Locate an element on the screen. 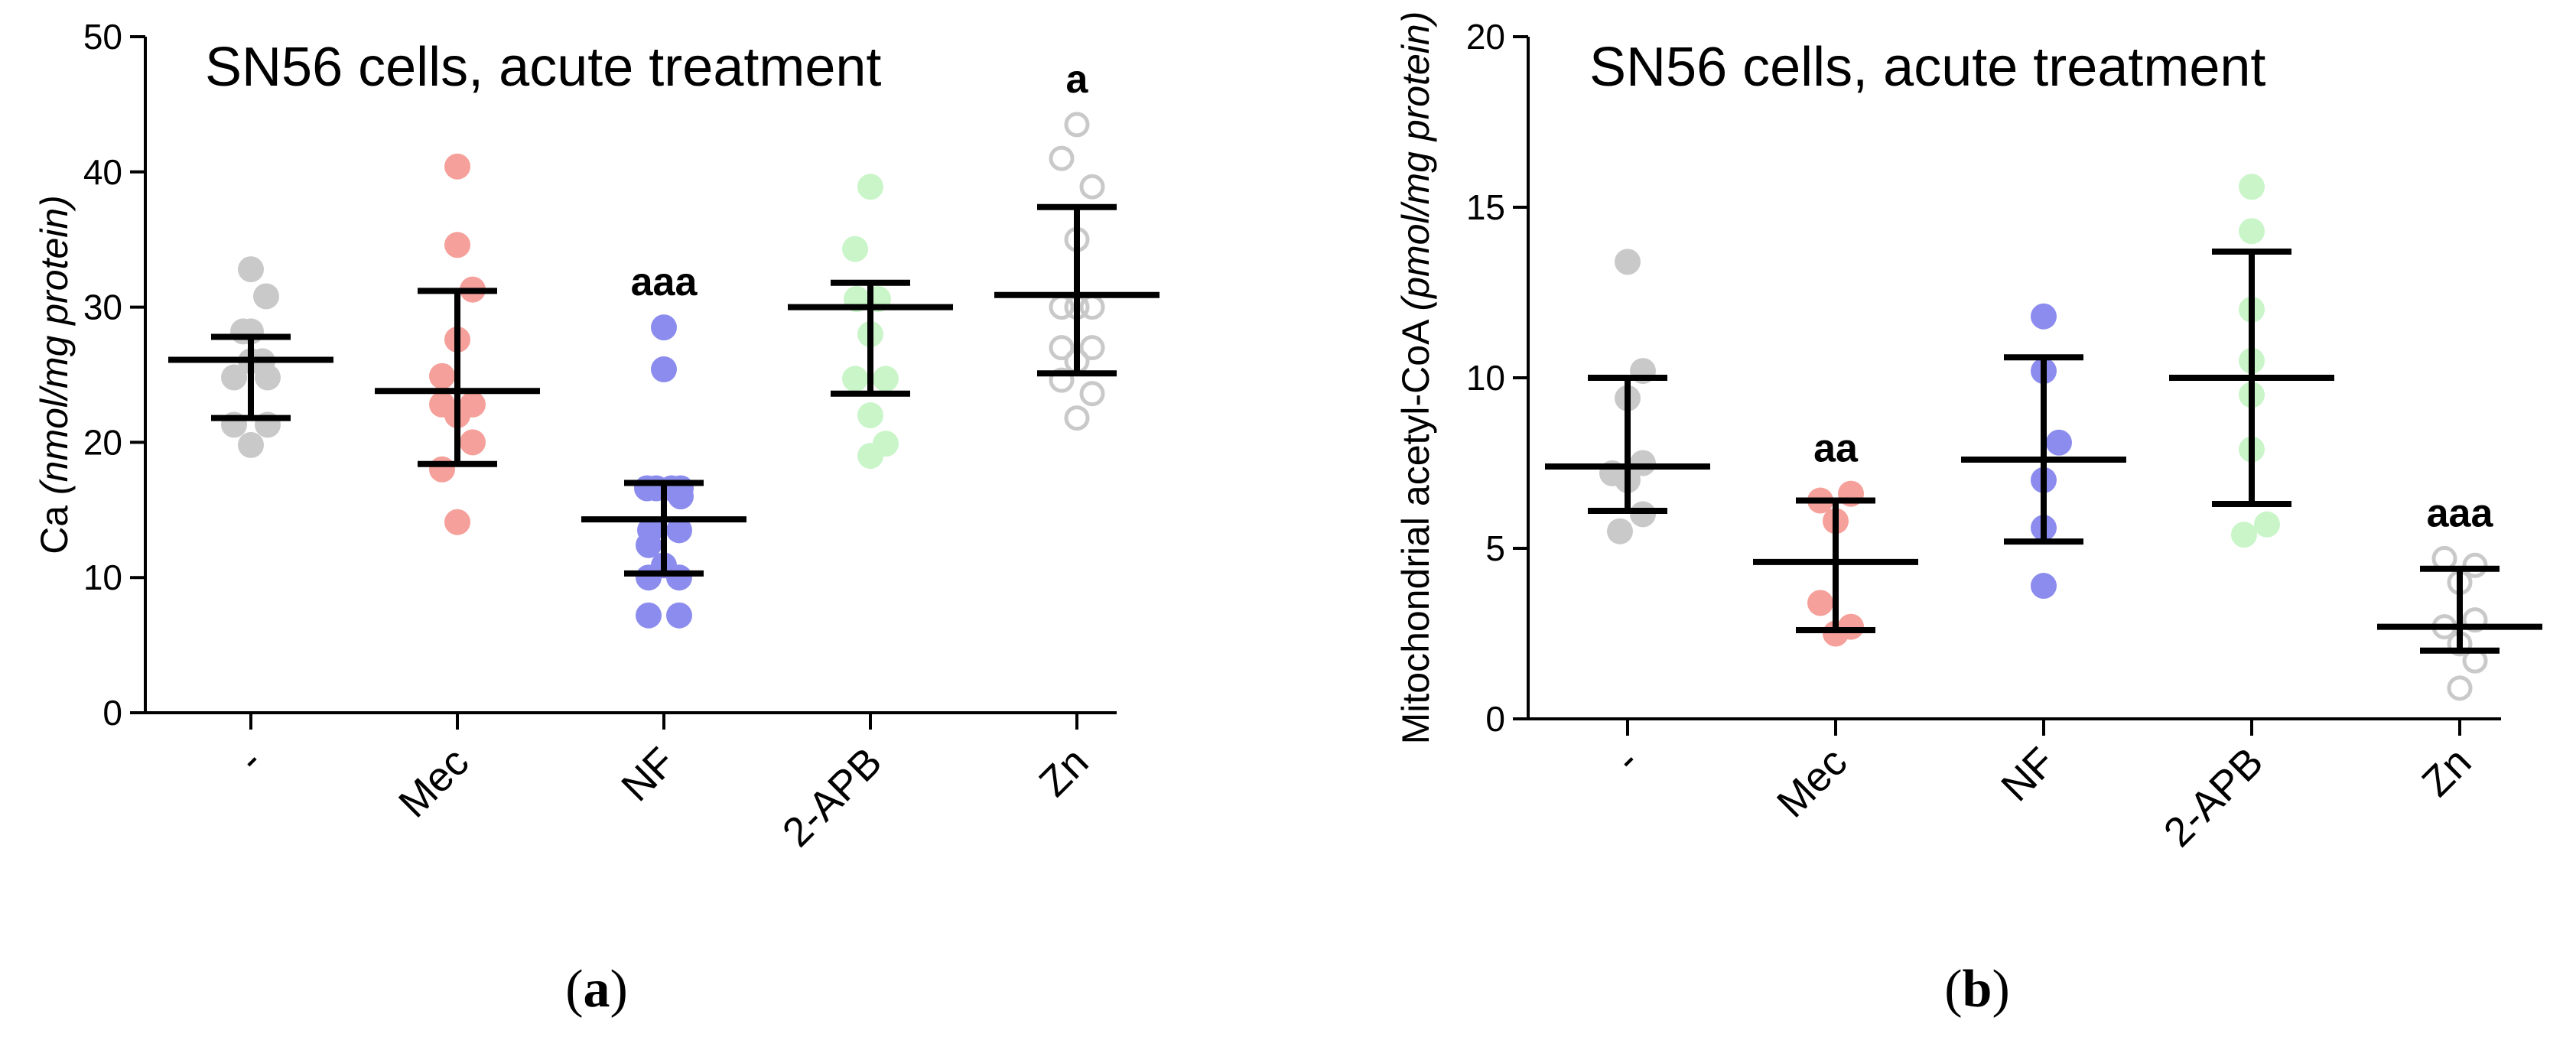  y-tick-label: 5 is located at coordinates (1495, 548).